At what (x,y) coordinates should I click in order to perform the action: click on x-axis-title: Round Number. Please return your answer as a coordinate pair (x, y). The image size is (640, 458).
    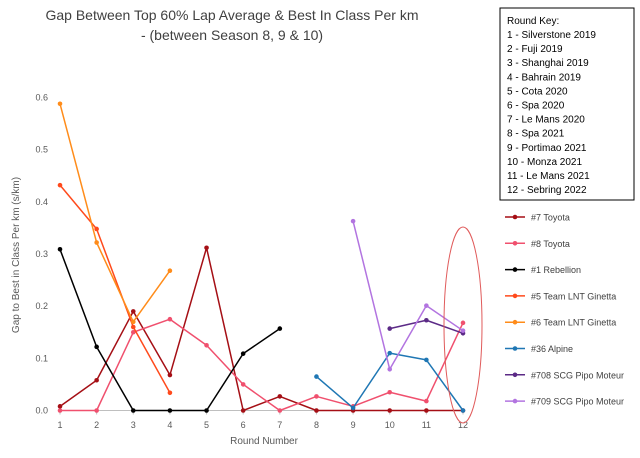
    Looking at the image, I should click on (264, 441).